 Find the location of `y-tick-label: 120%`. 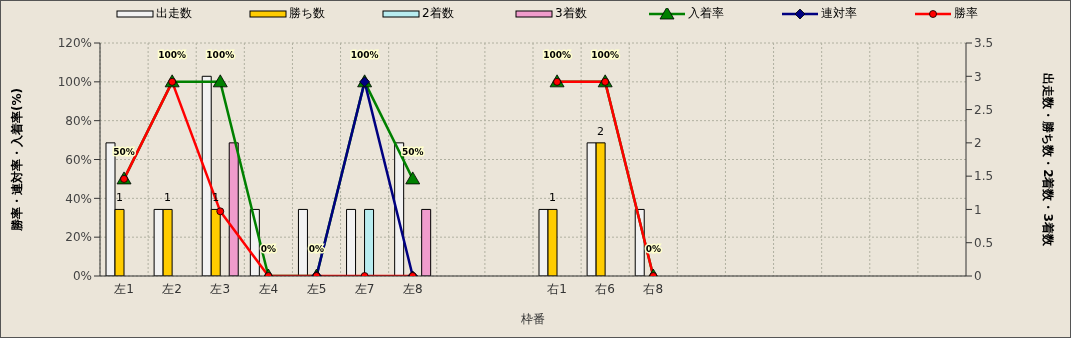

y-tick-label: 120% is located at coordinates (74, 43).